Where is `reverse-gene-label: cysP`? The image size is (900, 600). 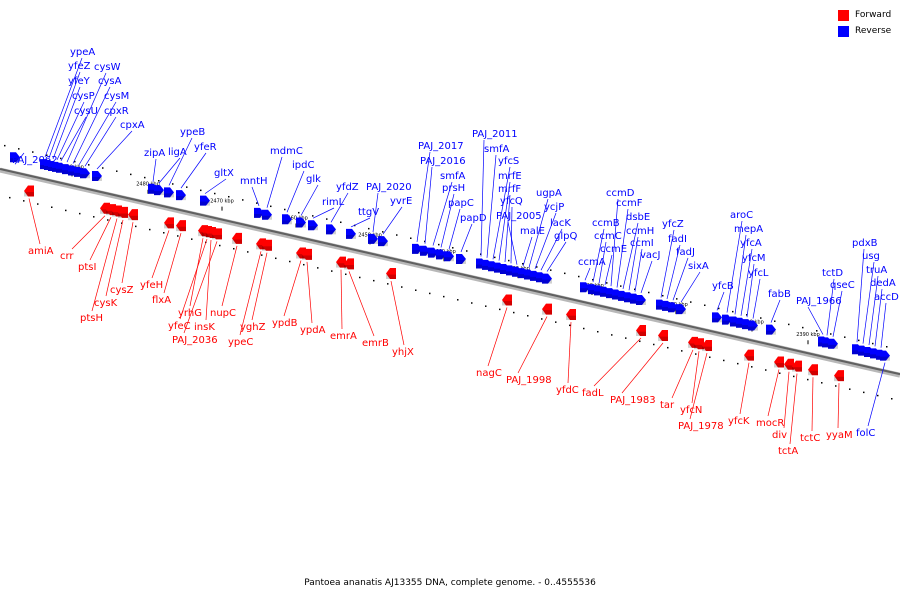
reverse-gene-label: cysP is located at coordinates (83, 96).